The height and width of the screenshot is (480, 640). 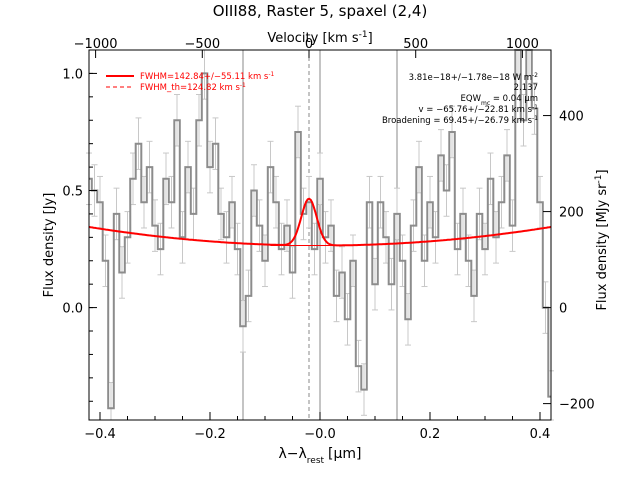 What do you see at coordinates (72, 74) in the screenshot?
I see `y-tick-label: 1.0` at bounding box center [72, 74].